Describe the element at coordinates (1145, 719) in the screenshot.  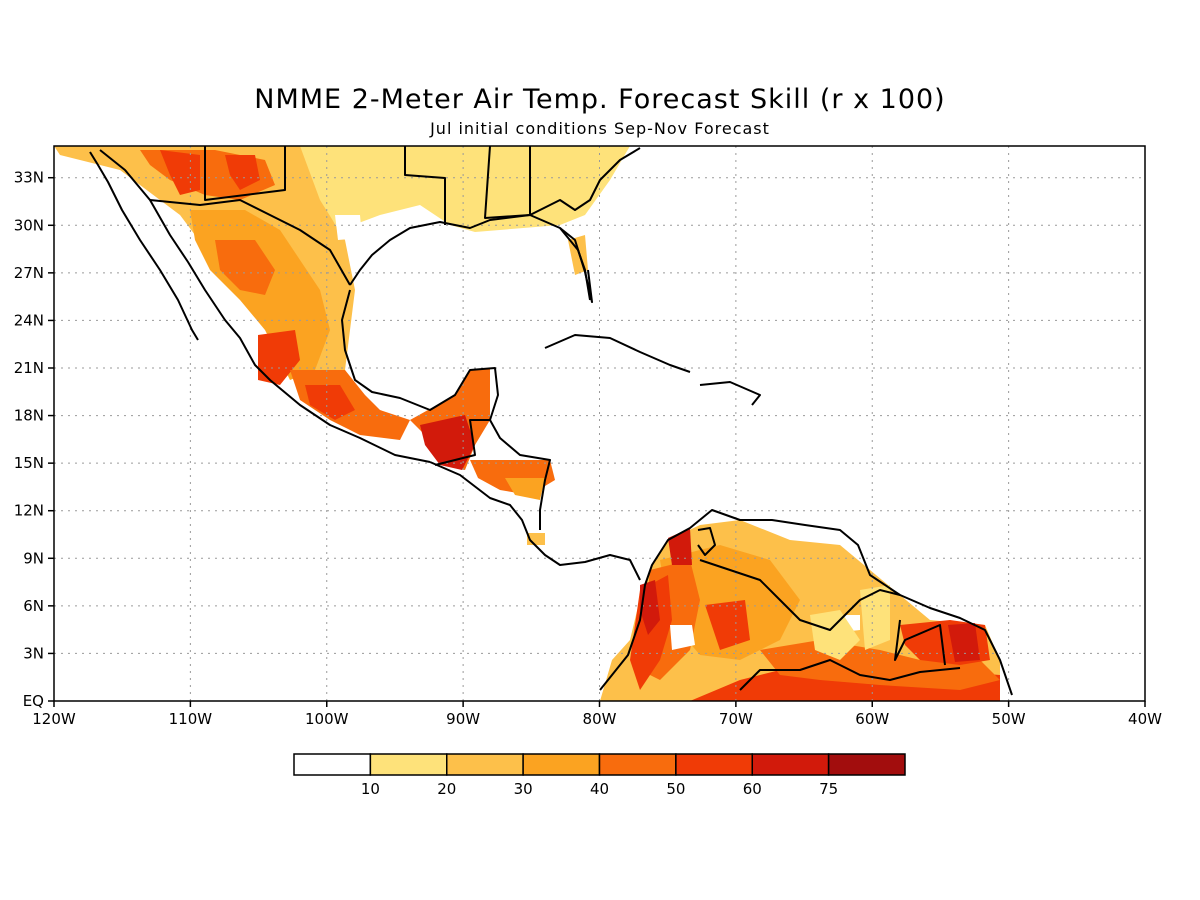
I see `lon-tick-label: 40W` at that location.